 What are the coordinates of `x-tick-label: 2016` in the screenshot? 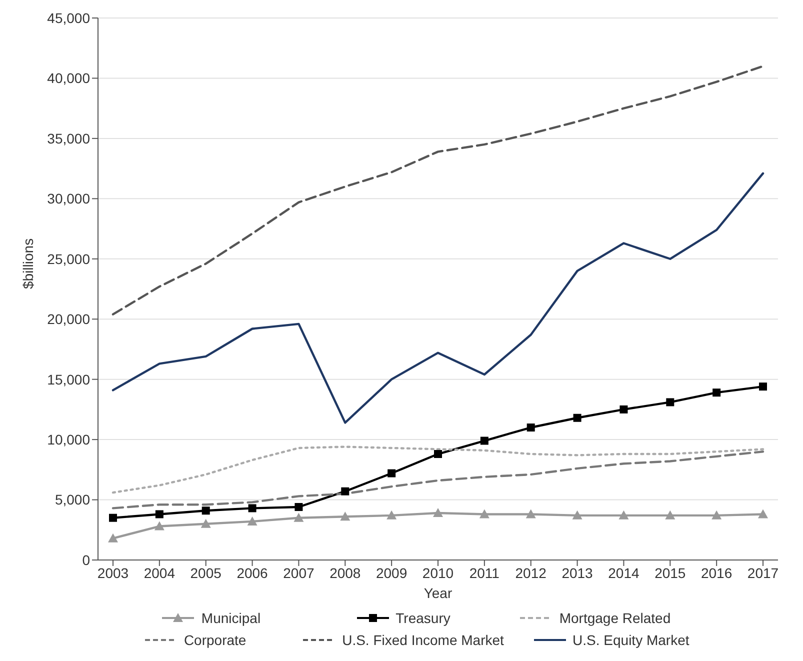 It's located at (716, 572).